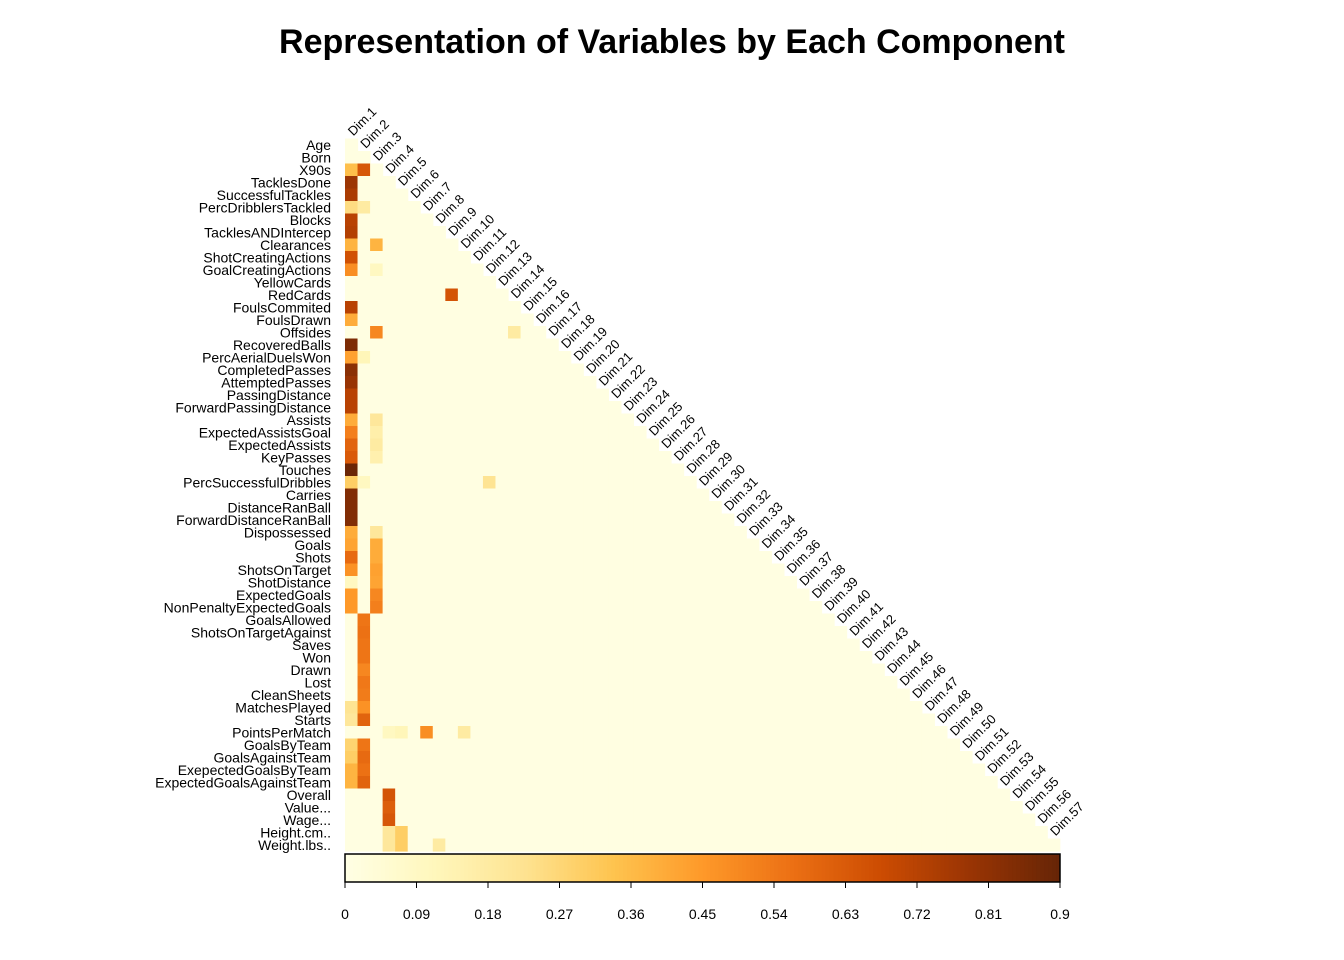 The width and height of the screenshot is (1344, 960). What do you see at coordinates (316, 157) in the screenshot?
I see `row-label: Born` at bounding box center [316, 157].